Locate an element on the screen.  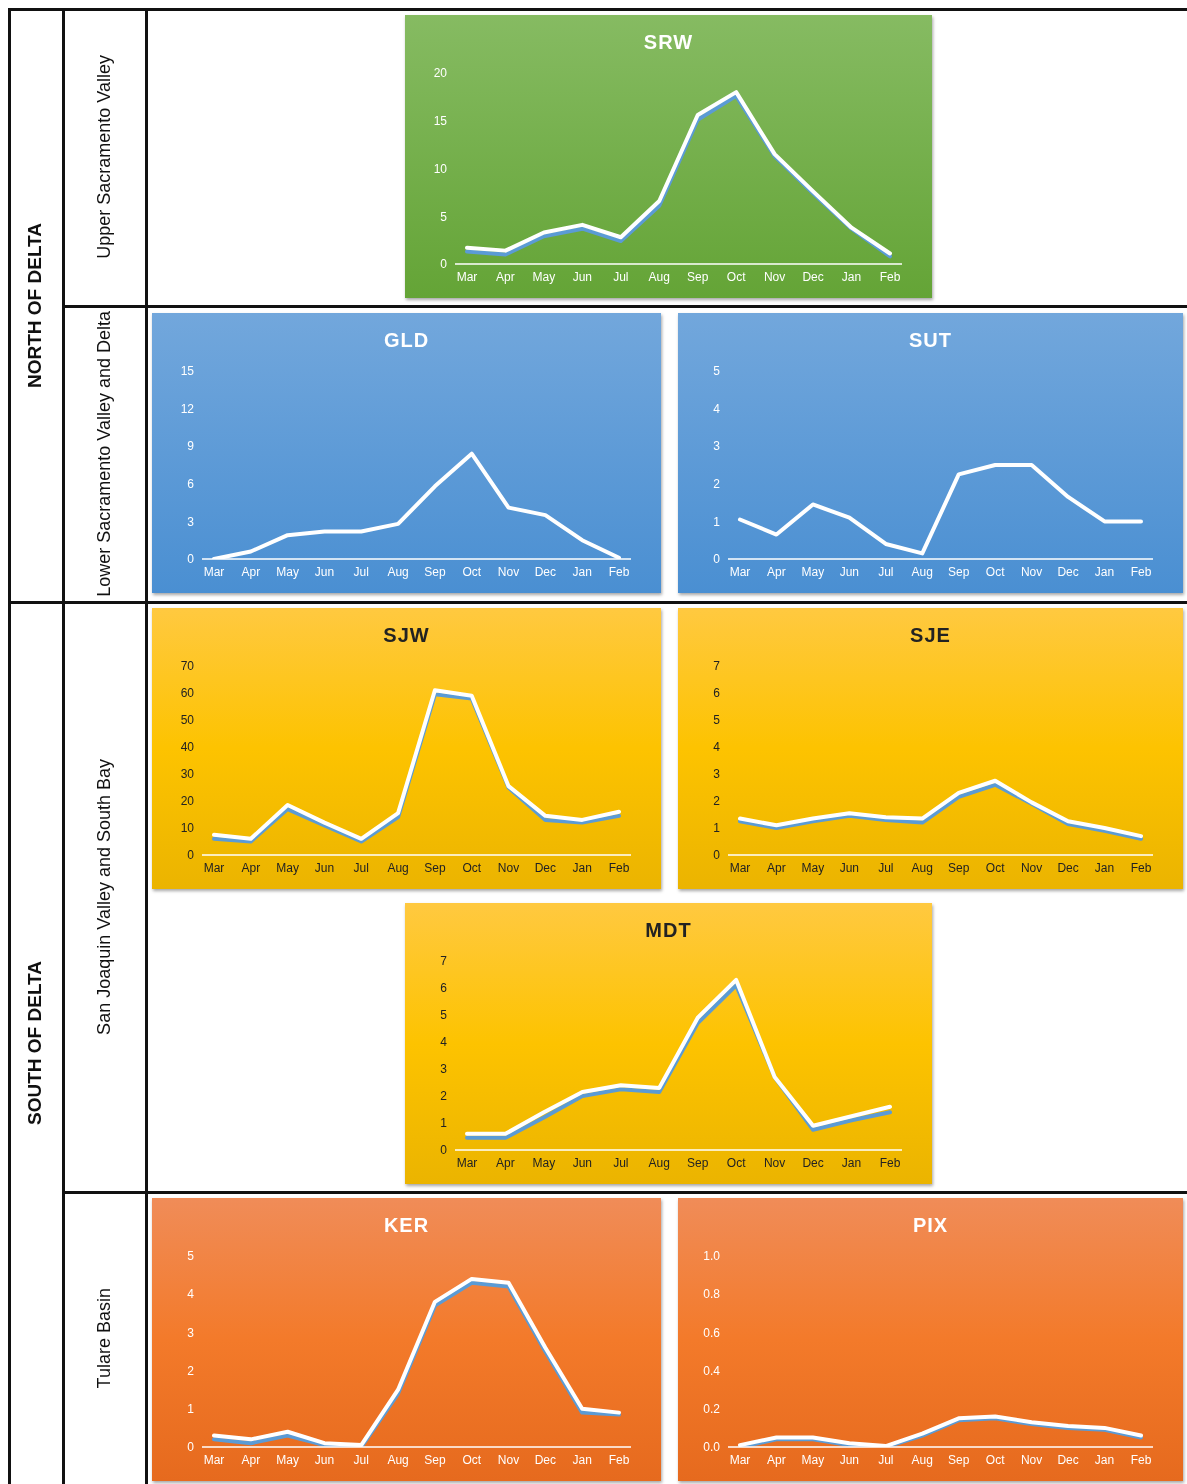
chart-title: KER is located at coordinates (406, 1225).